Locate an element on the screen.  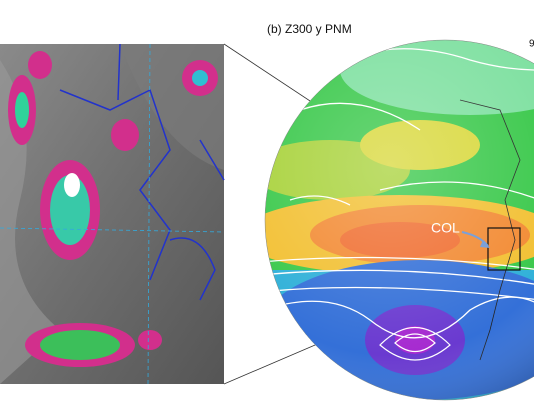
highlight-box is located at coordinates (504, 249).